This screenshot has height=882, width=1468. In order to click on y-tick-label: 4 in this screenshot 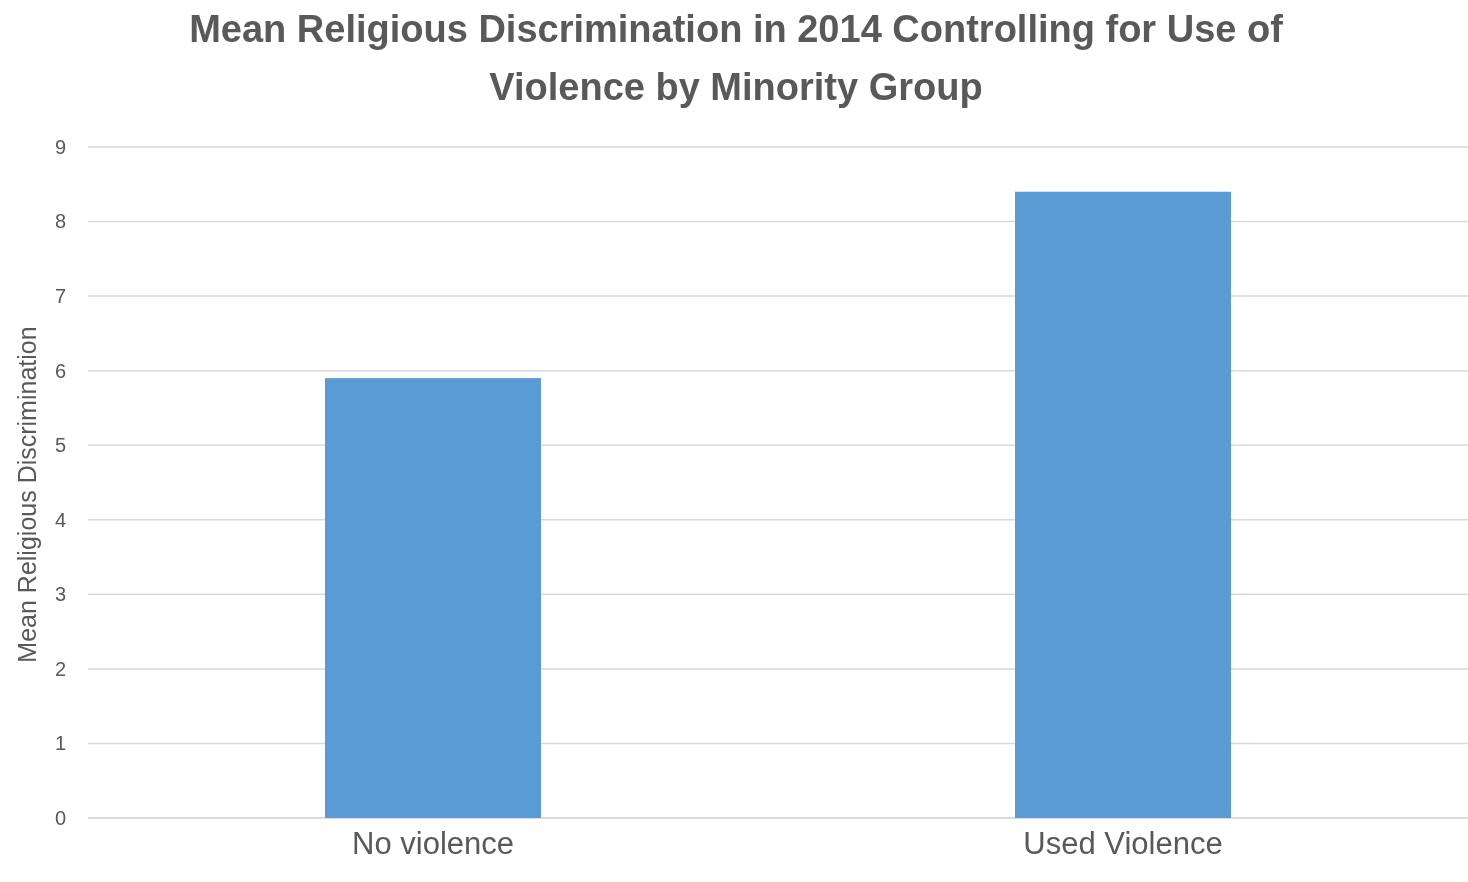, I will do `click(60, 519)`.